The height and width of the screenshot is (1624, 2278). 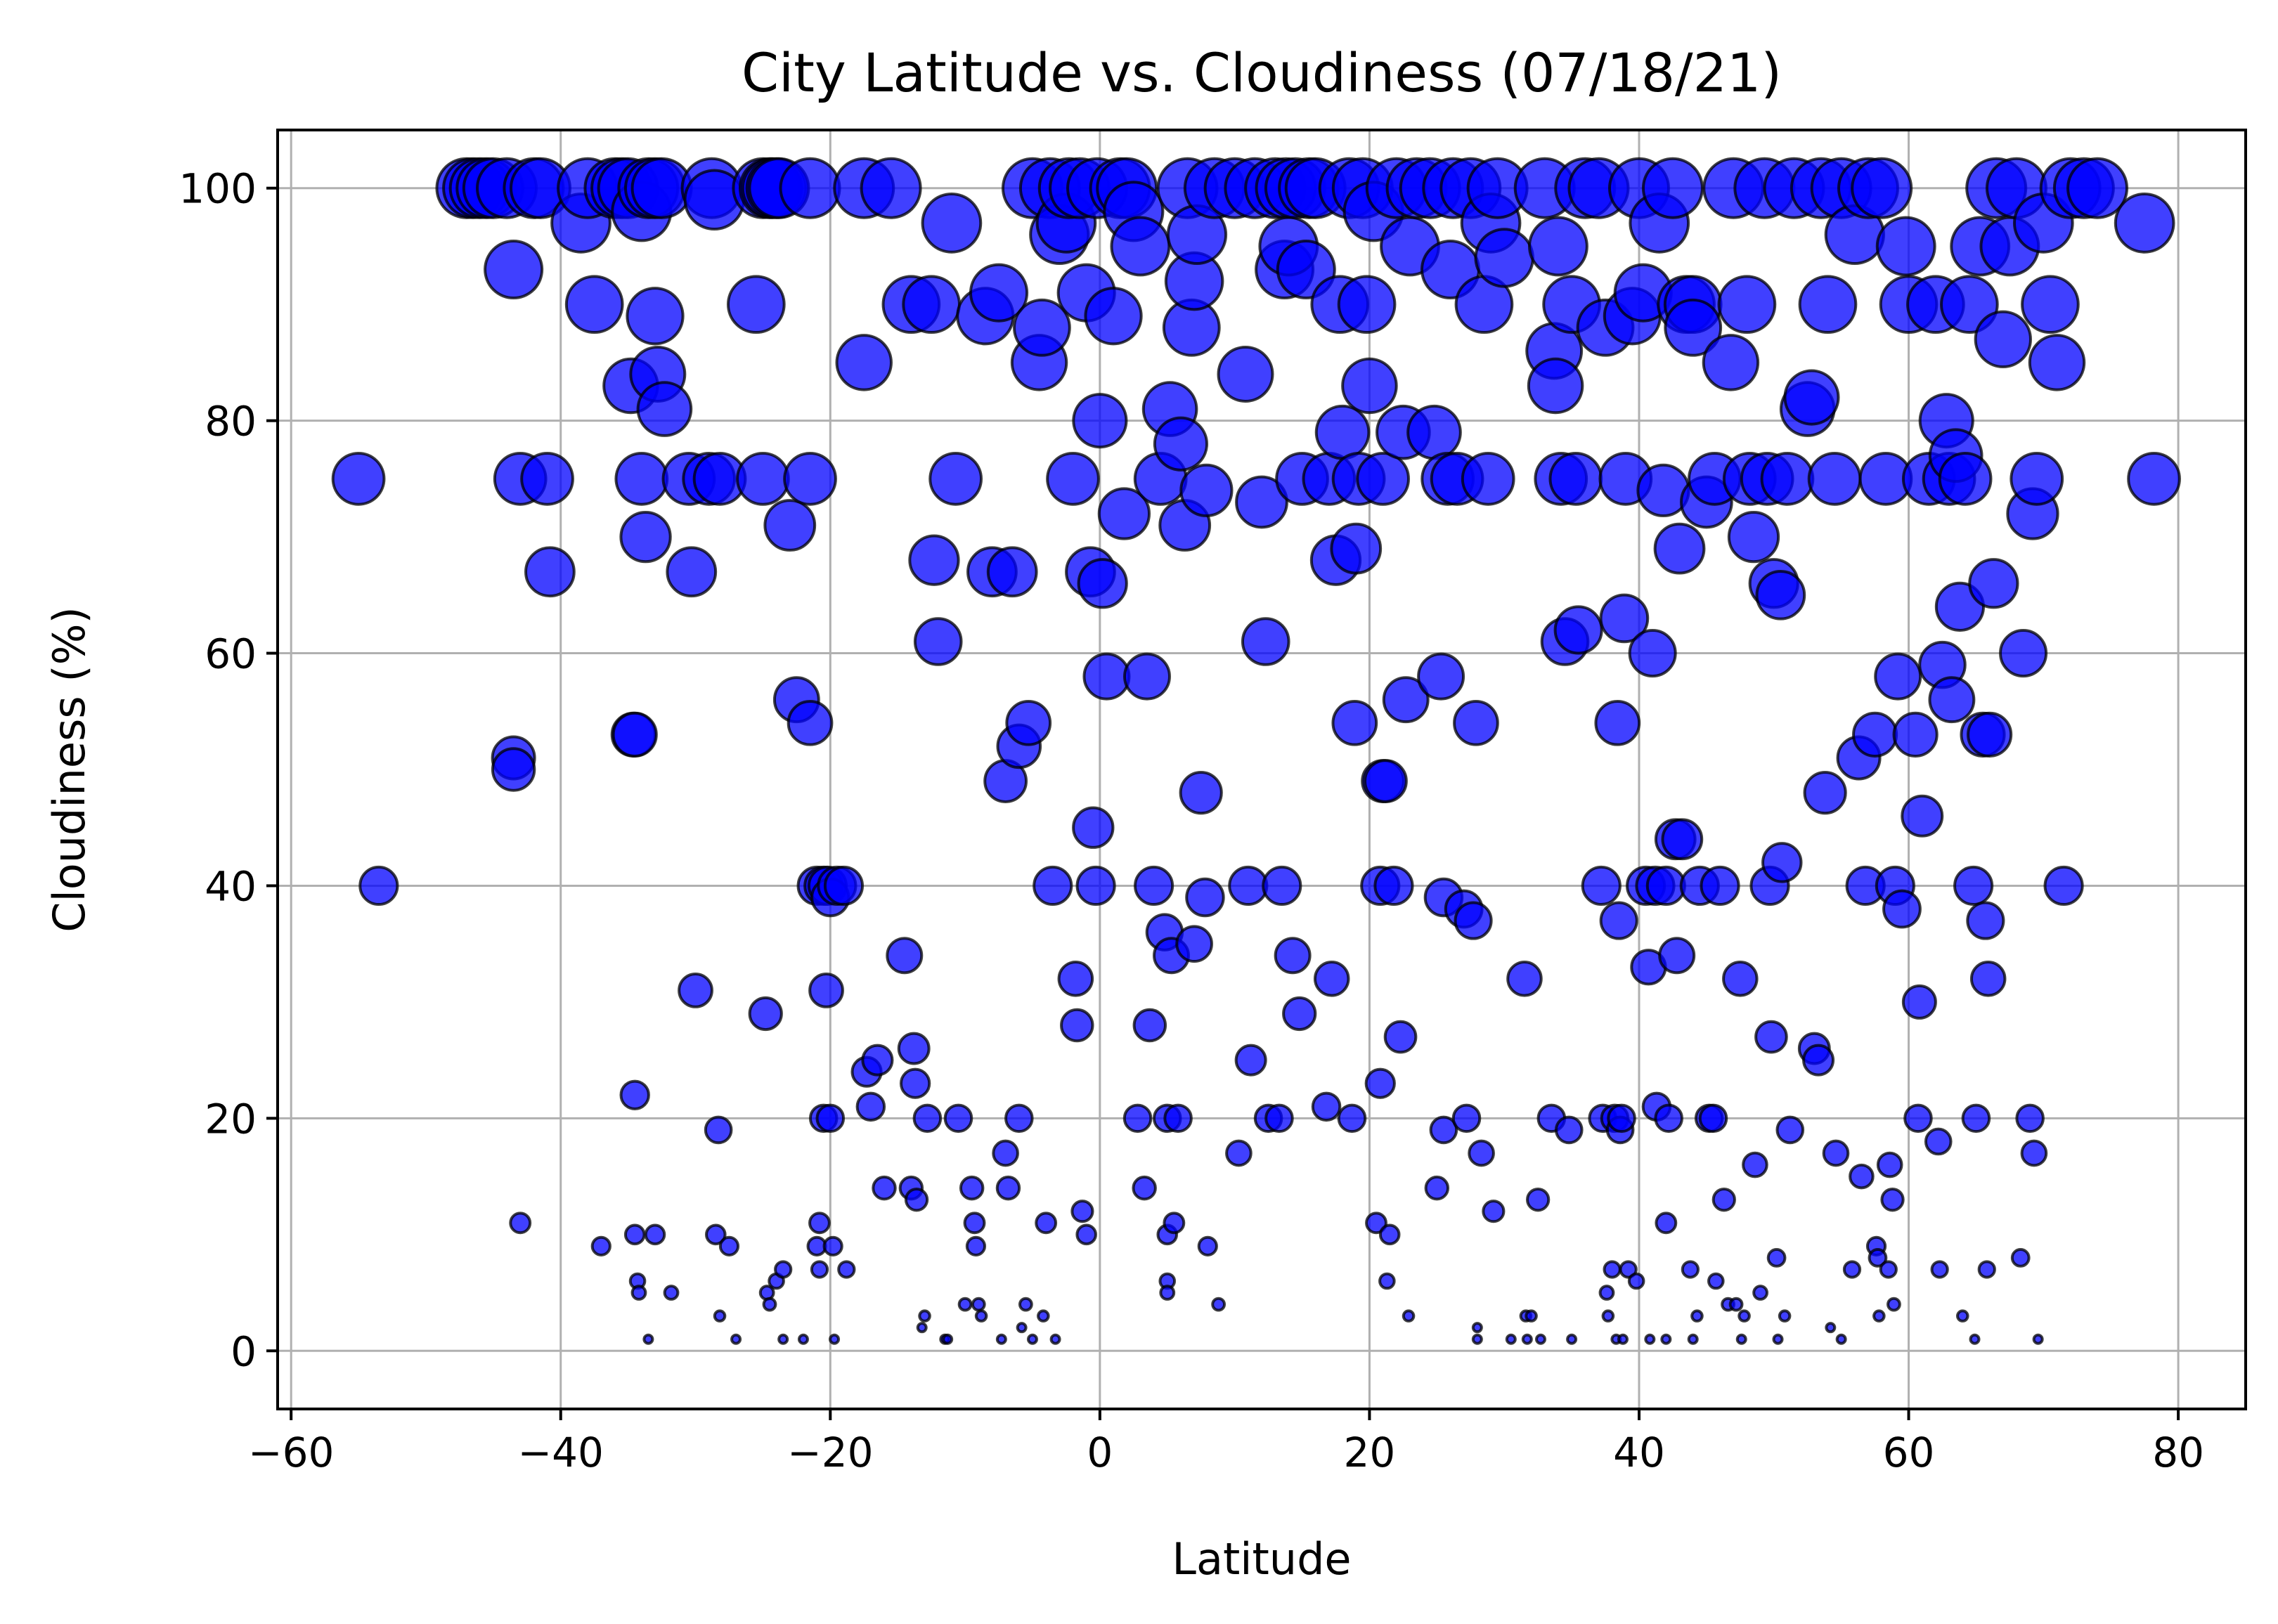 What do you see at coordinates (1100, 1452) in the screenshot?
I see `x-tick-label: 0` at bounding box center [1100, 1452].